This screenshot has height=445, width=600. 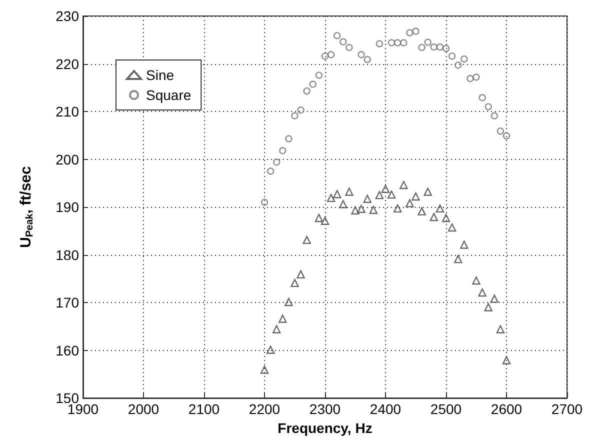 I want to click on y-axis-title: UPeak, ft/sec, so click(x=27, y=207).